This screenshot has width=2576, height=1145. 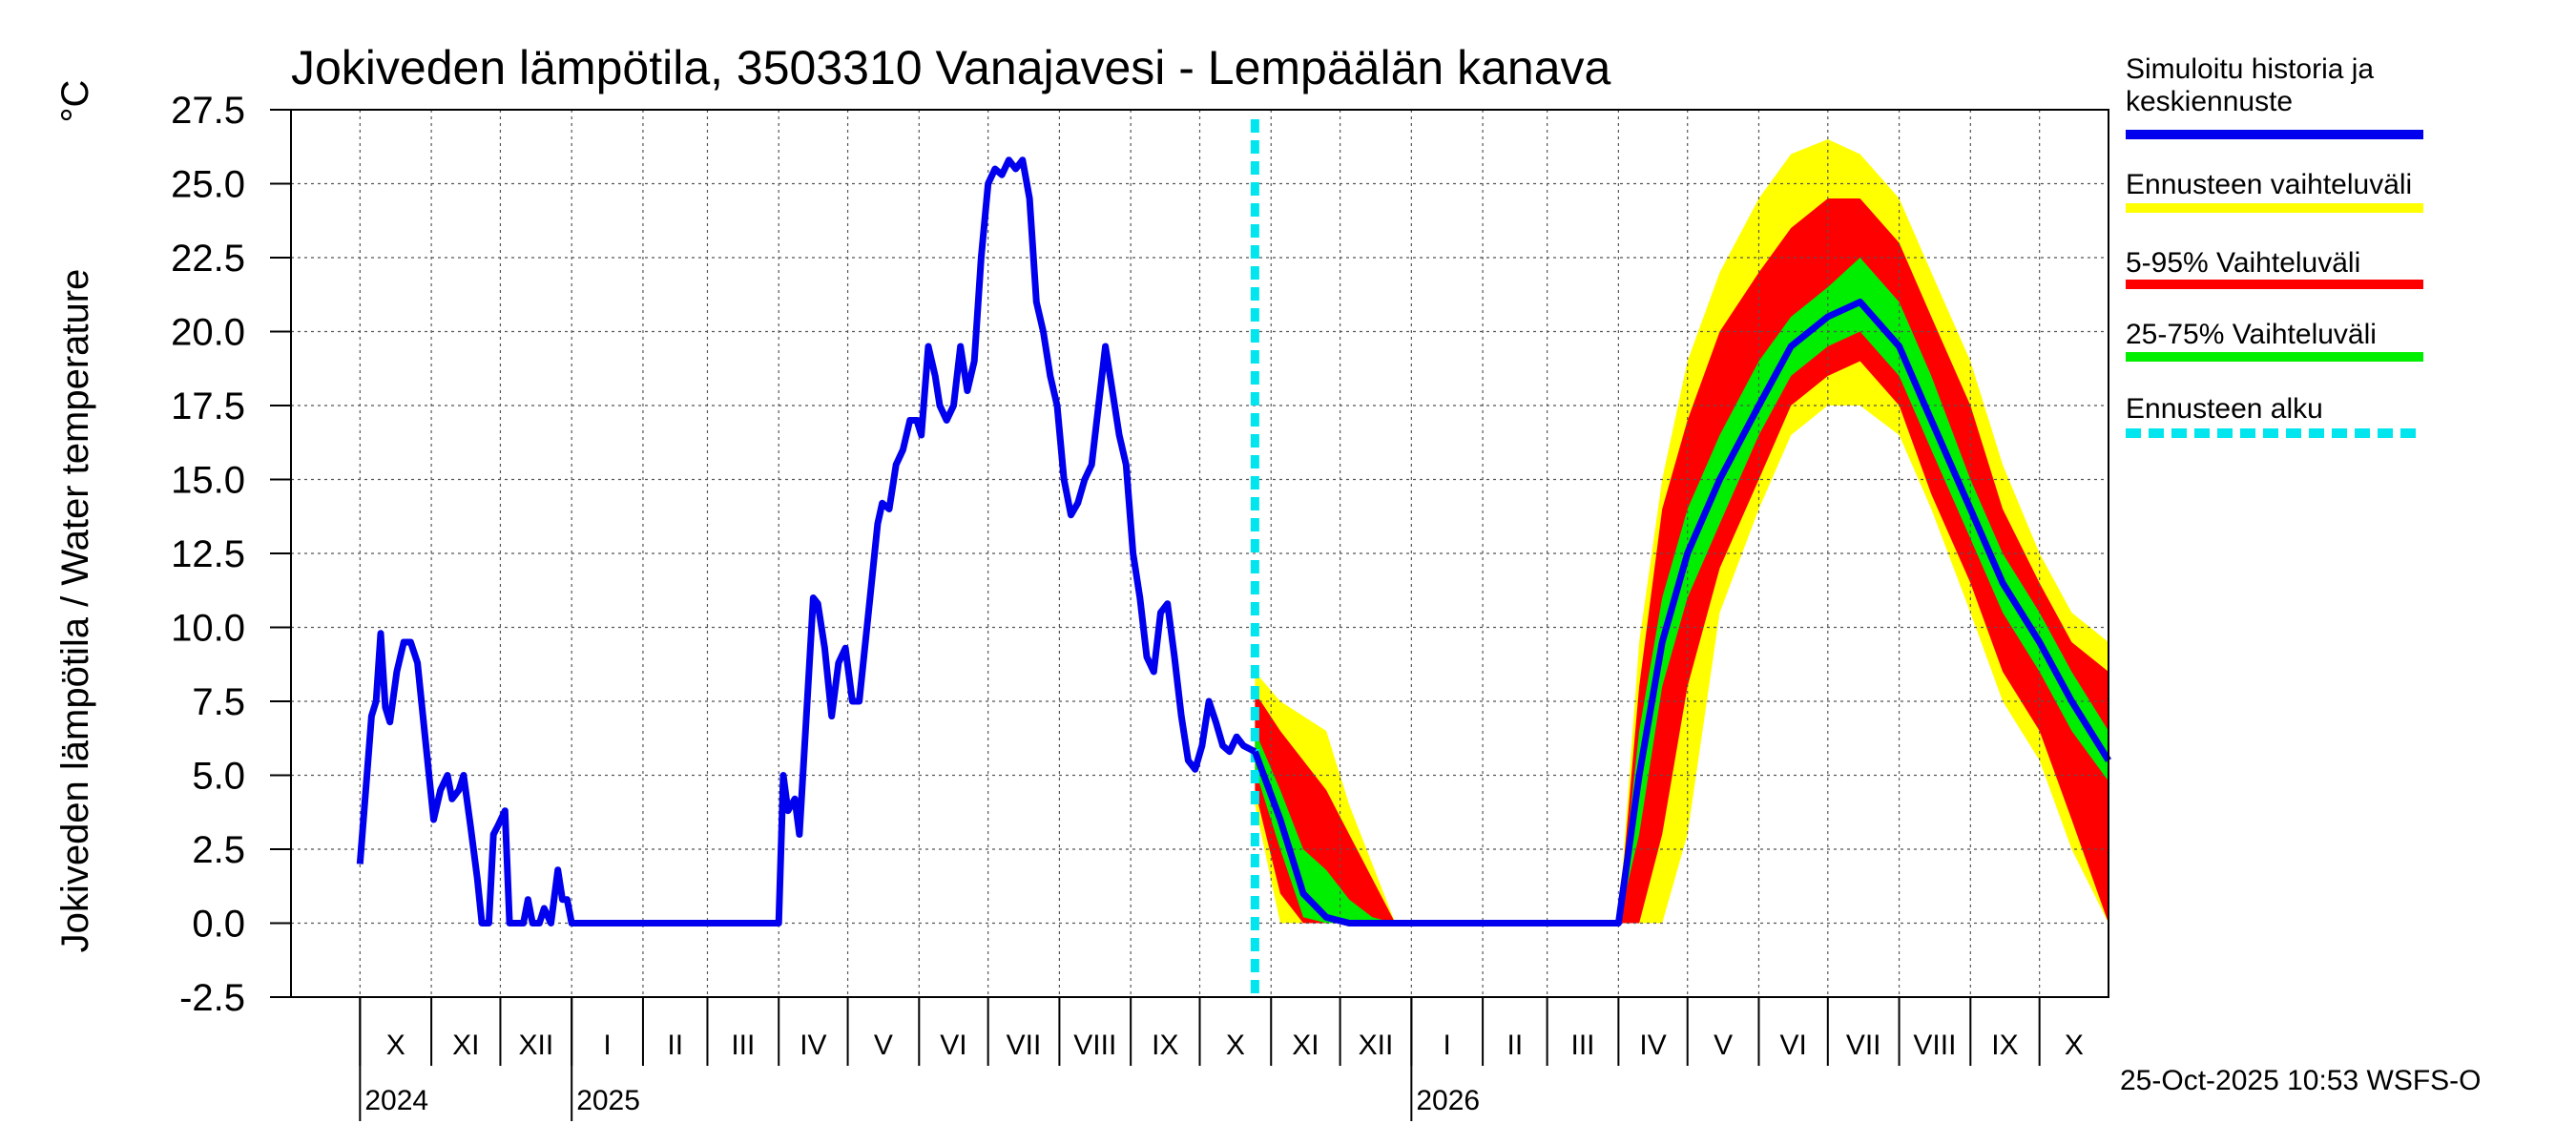 I want to click on y-tick-label: 22.5, so click(x=208, y=259).